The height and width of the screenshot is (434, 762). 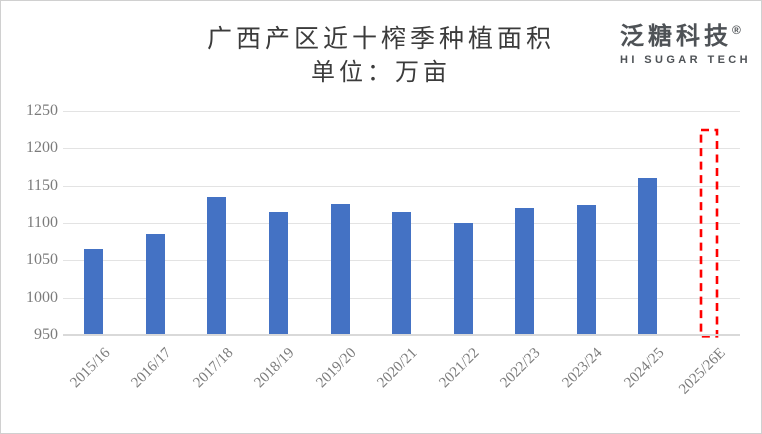 I want to click on forecast-bar-outline, so click(x=709, y=233).